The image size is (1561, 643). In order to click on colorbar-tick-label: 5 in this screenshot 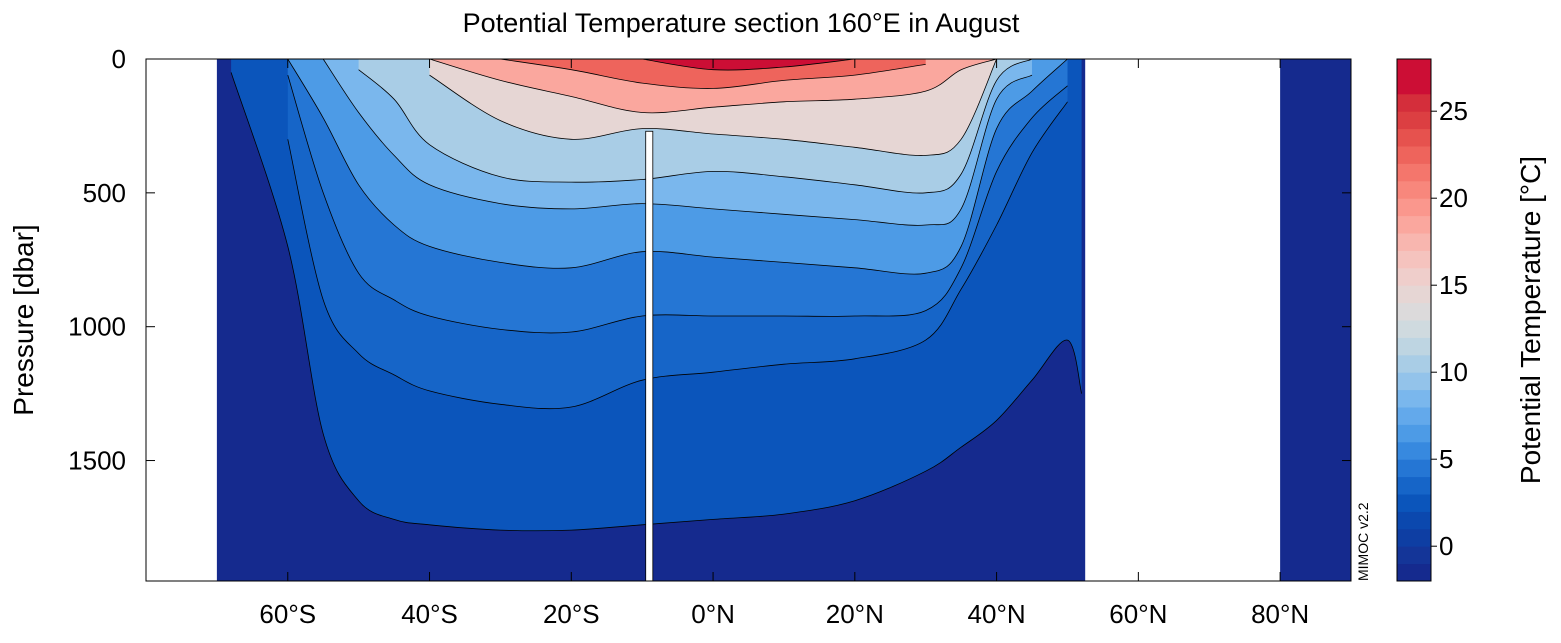, I will do `click(1446, 459)`.